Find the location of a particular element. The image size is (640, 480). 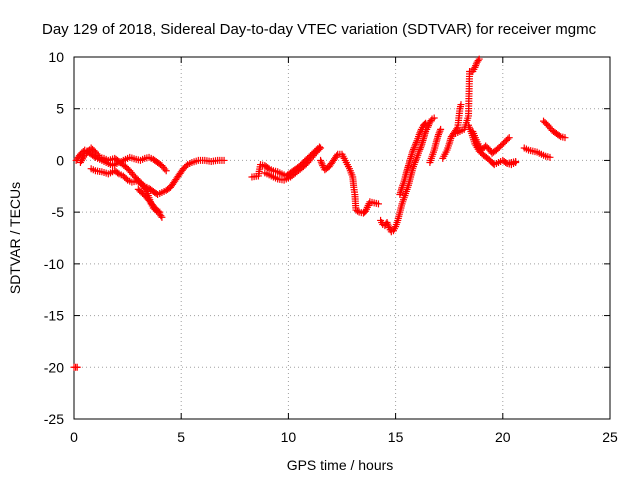

y-axis-label: SDTVAR / TECUs is located at coordinates (15, 238).